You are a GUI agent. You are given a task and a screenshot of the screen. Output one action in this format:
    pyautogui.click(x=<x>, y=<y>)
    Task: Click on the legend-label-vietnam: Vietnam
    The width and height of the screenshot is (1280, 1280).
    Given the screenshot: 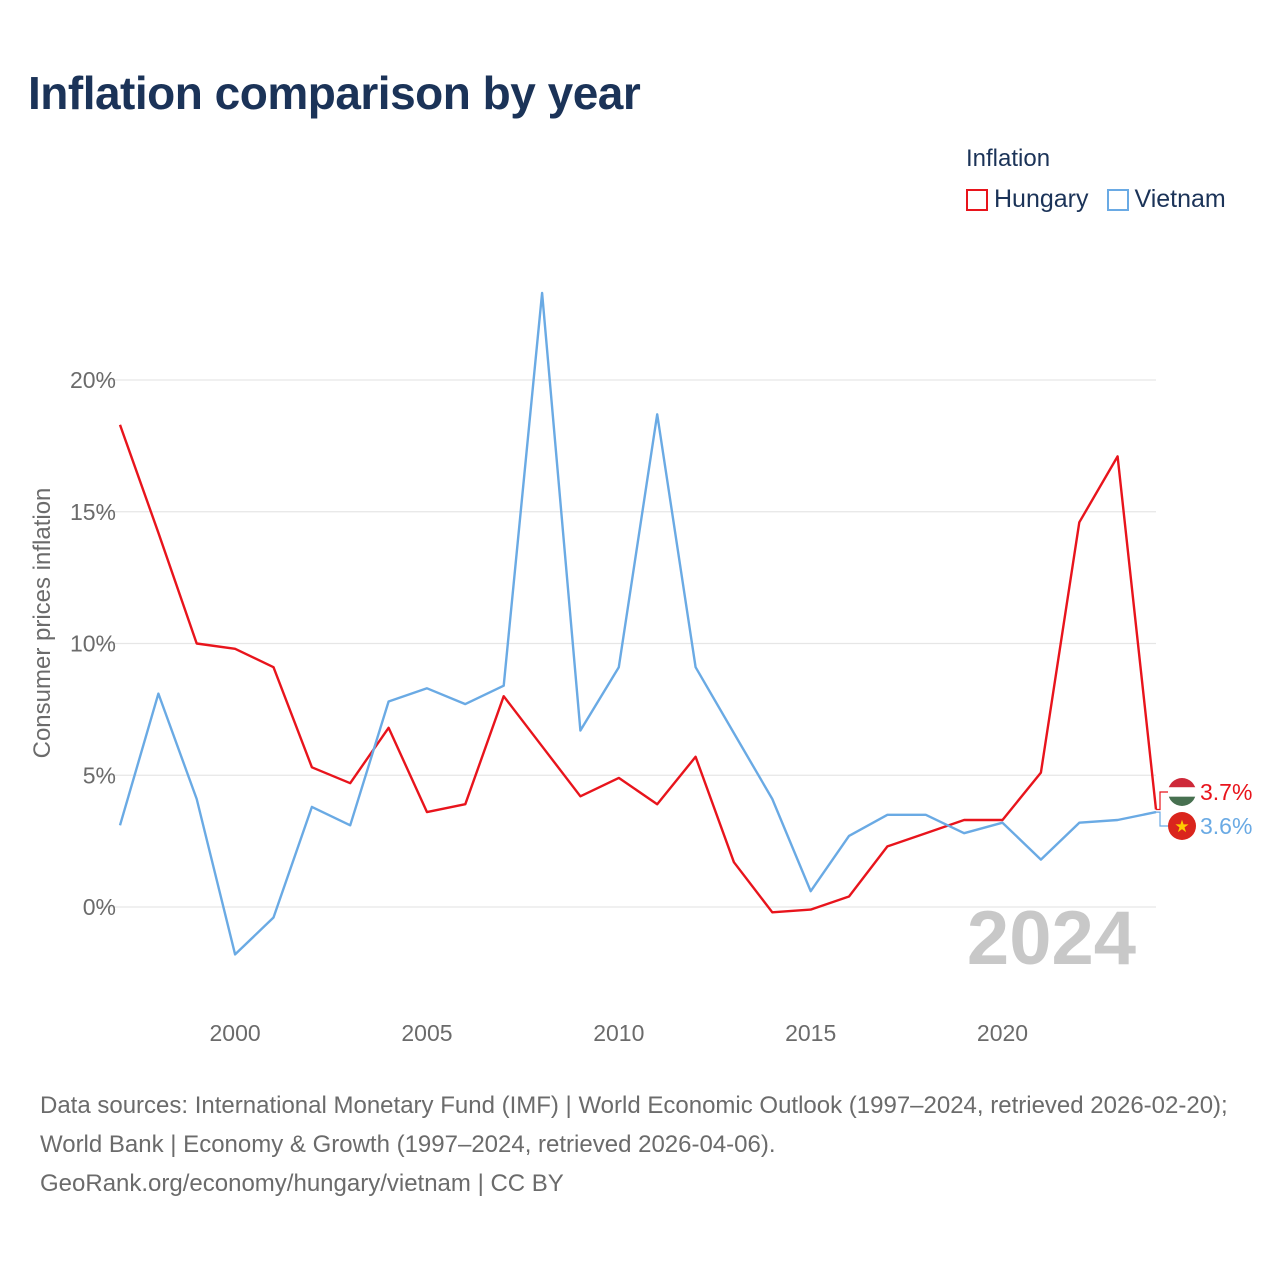 What is the action you would take?
    pyautogui.click(x=1180, y=199)
    